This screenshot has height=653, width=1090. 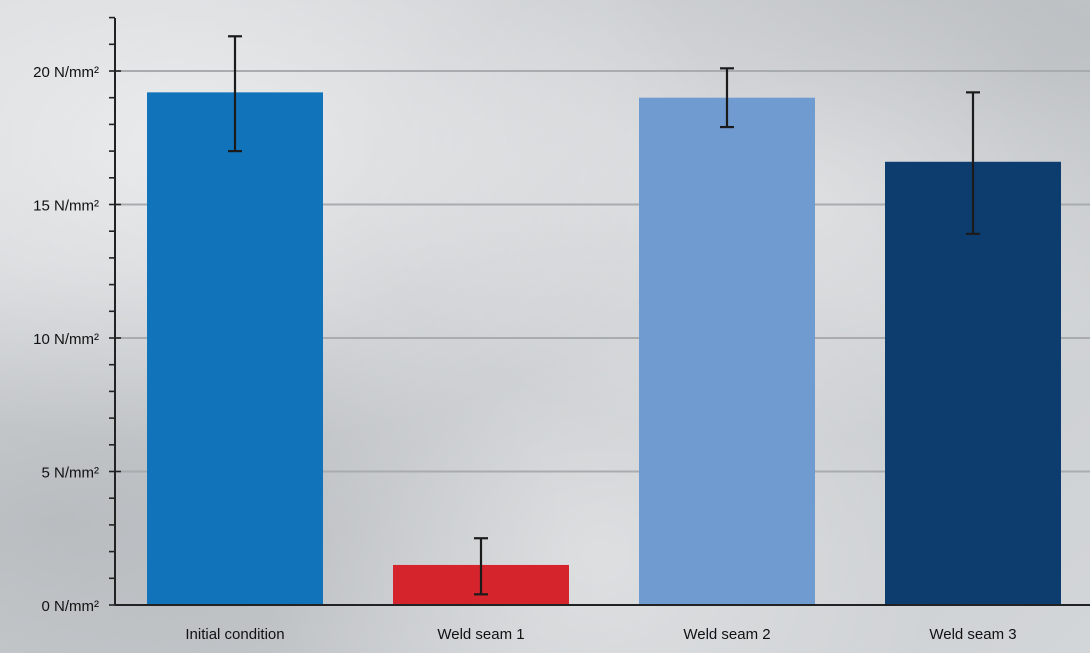 What do you see at coordinates (66, 206) in the screenshot?
I see `y-tick-label: 15 N/mm²` at bounding box center [66, 206].